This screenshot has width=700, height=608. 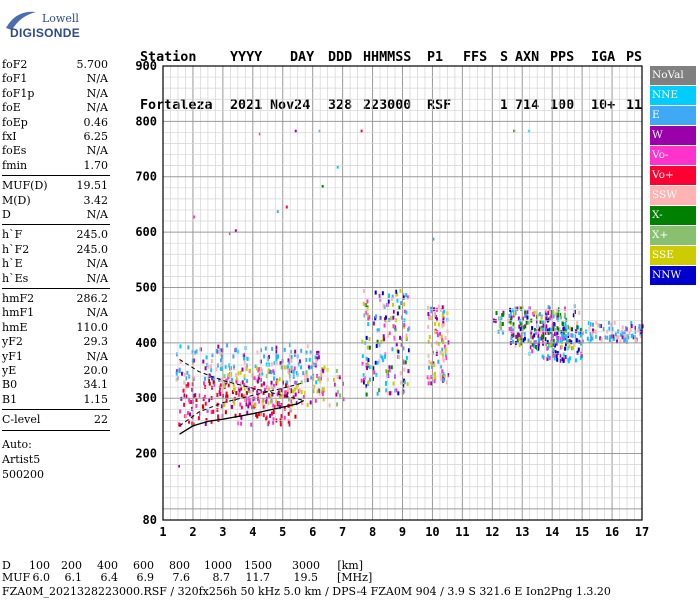 I want to click on x-tick-label: 8, so click(x=372, y=532).